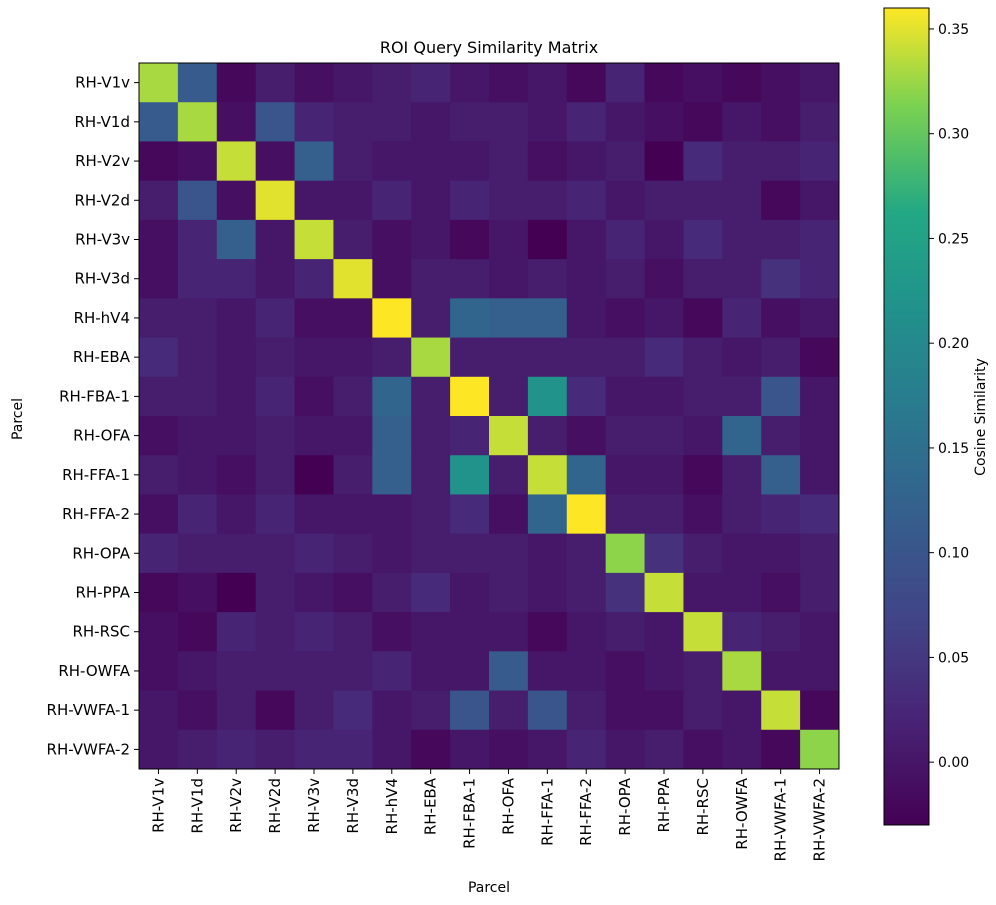 The image size is (996, 905). What do you see at coordinates (906, 416) in the screenshot?
I see `colorbar` at bounding box center [906, 416].